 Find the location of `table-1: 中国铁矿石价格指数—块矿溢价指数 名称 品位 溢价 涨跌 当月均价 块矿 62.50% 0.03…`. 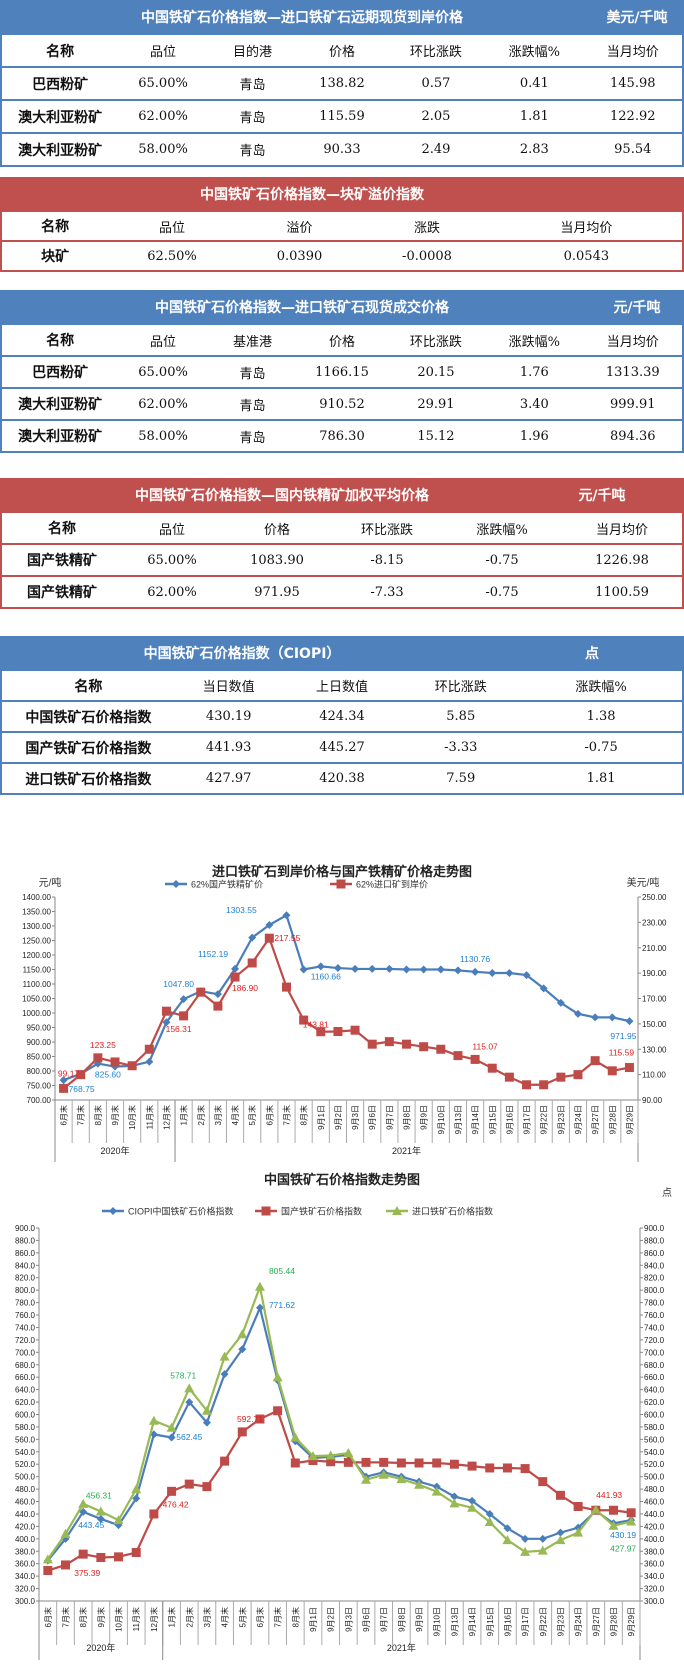

table-1: 中国铁矿石价格指数—块矿溢价指数 名称 品位 溢价 涨跌 当月均价 块矿 62.50% 0.03… is located at coordinates (342, 224).